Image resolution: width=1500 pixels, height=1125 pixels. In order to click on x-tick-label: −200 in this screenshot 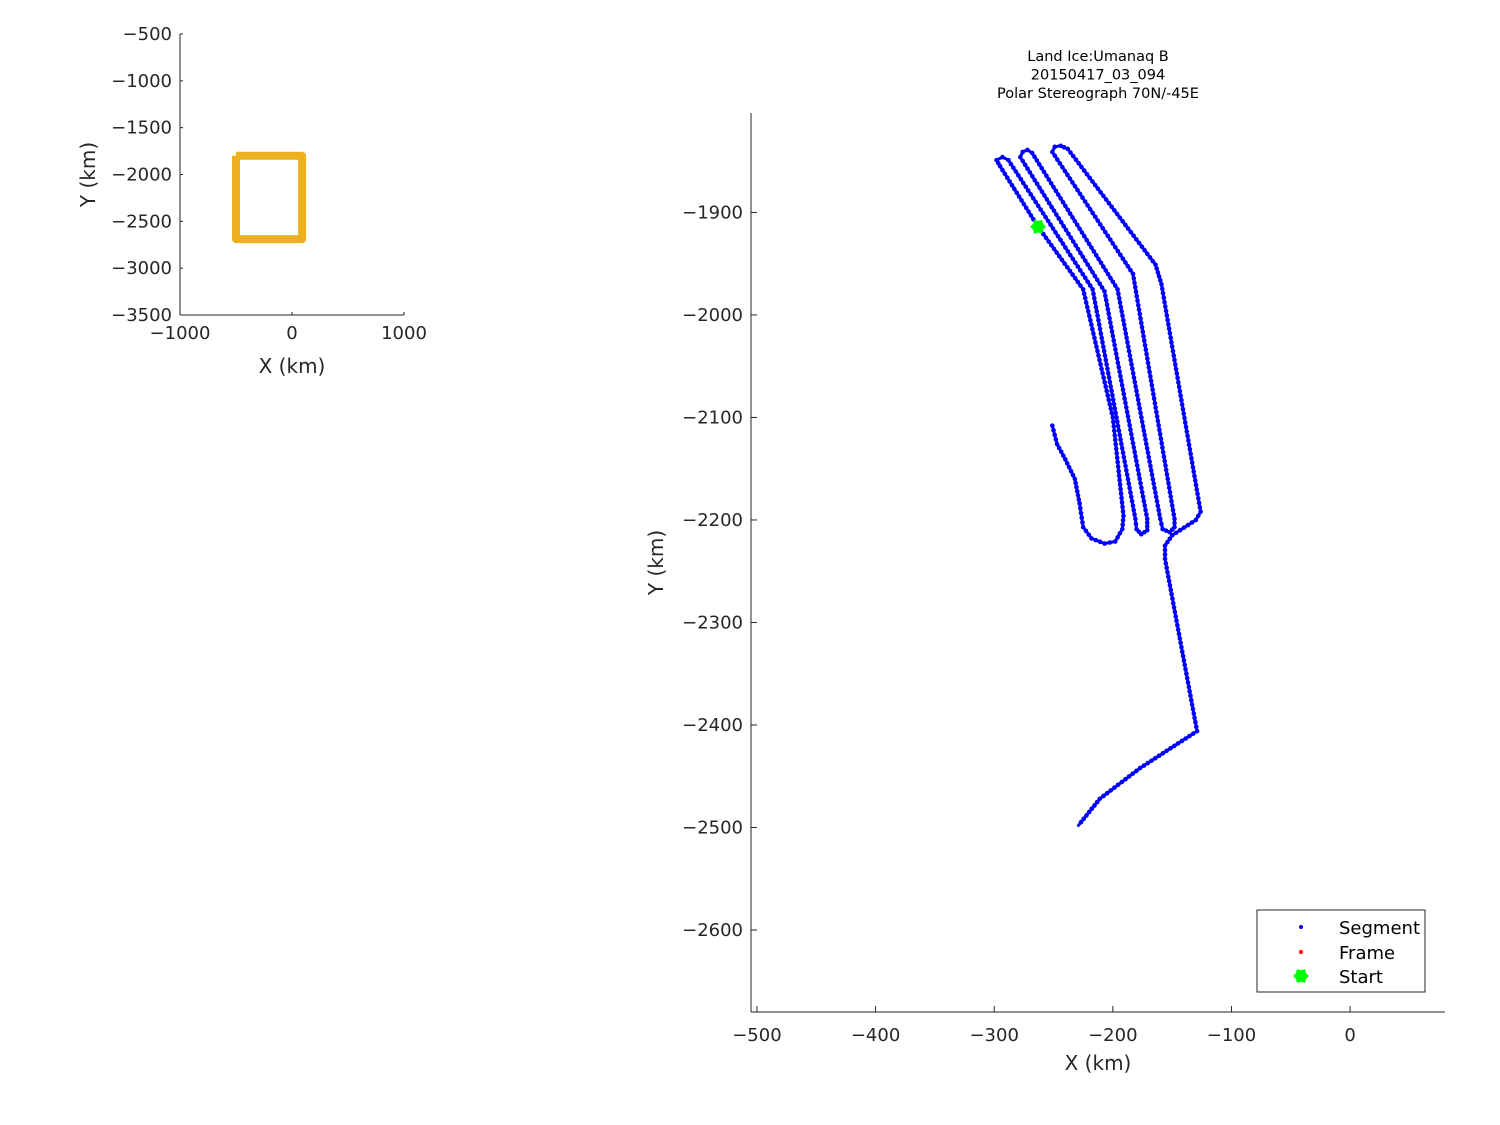, I will do `click(1112, 1035)`.